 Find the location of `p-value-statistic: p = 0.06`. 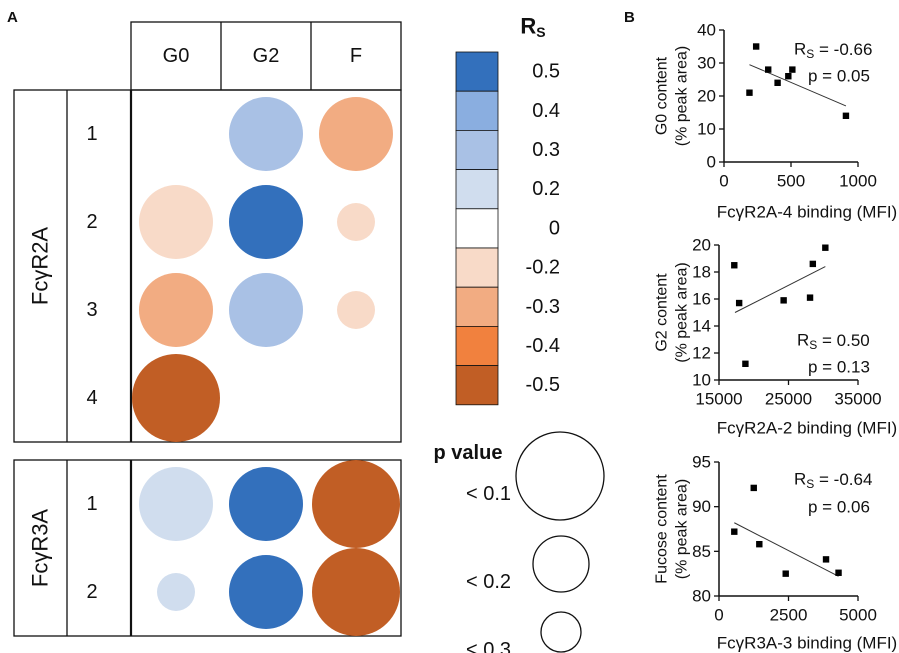

p-value-statistic: p = 0.06 is located at coordinates (839, 507).